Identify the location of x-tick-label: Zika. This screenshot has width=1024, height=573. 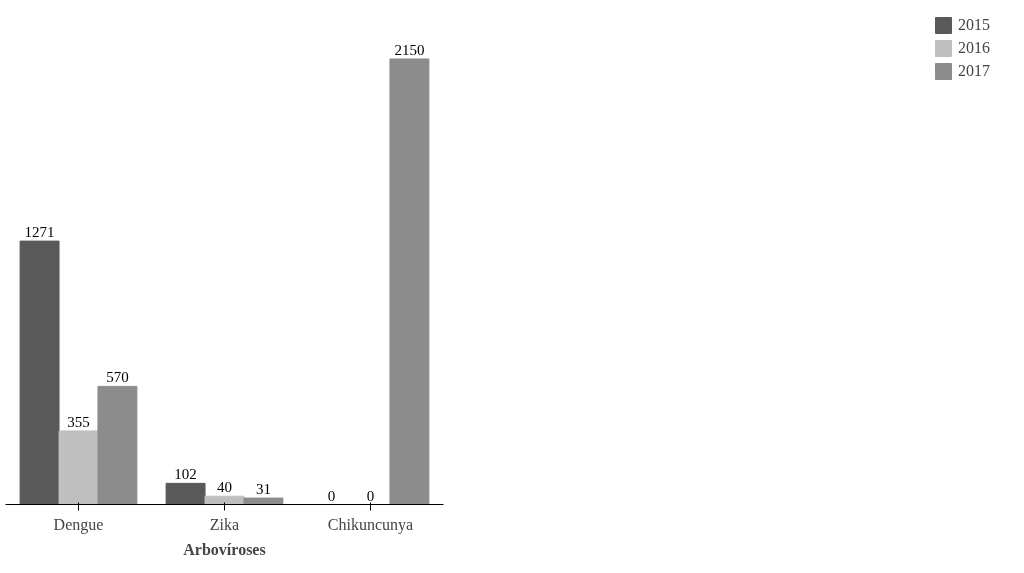
(224, 524).